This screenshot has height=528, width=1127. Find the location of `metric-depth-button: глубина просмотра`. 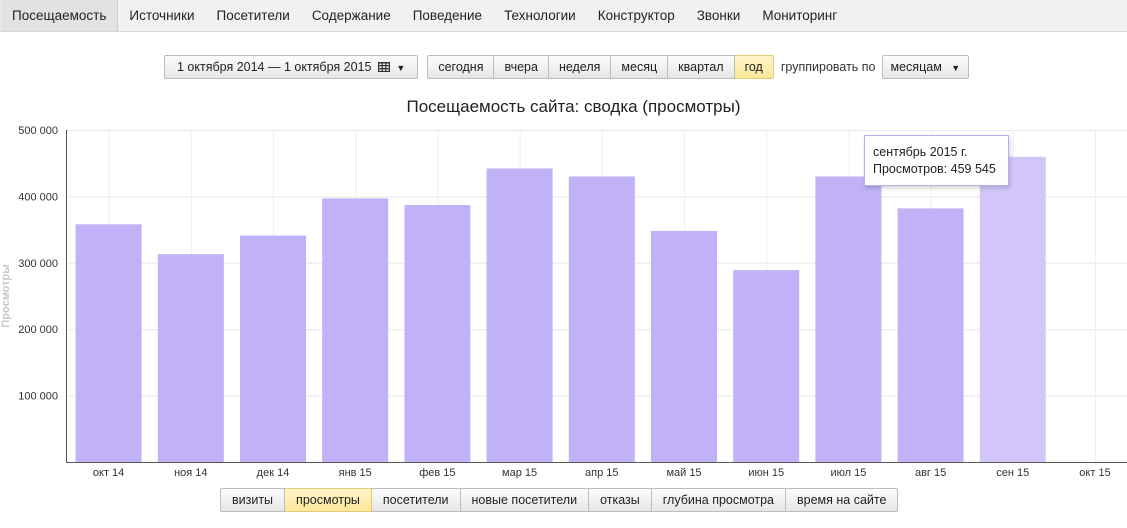

metric-depth-button: глубина просмотра is located at coordinates (719, 500).